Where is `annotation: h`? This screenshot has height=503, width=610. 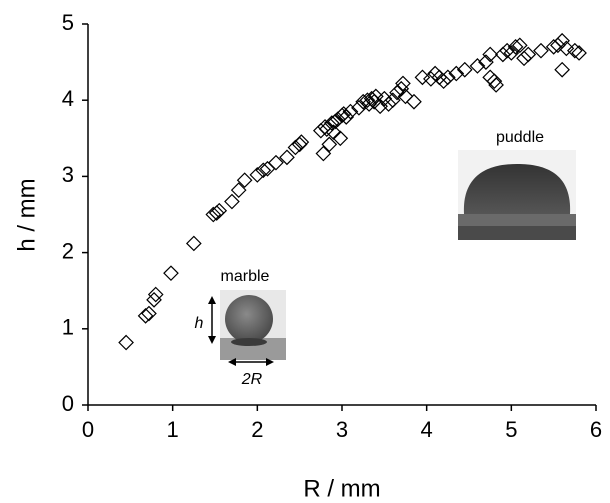
annotation: h is located at coordinates (199, 323).